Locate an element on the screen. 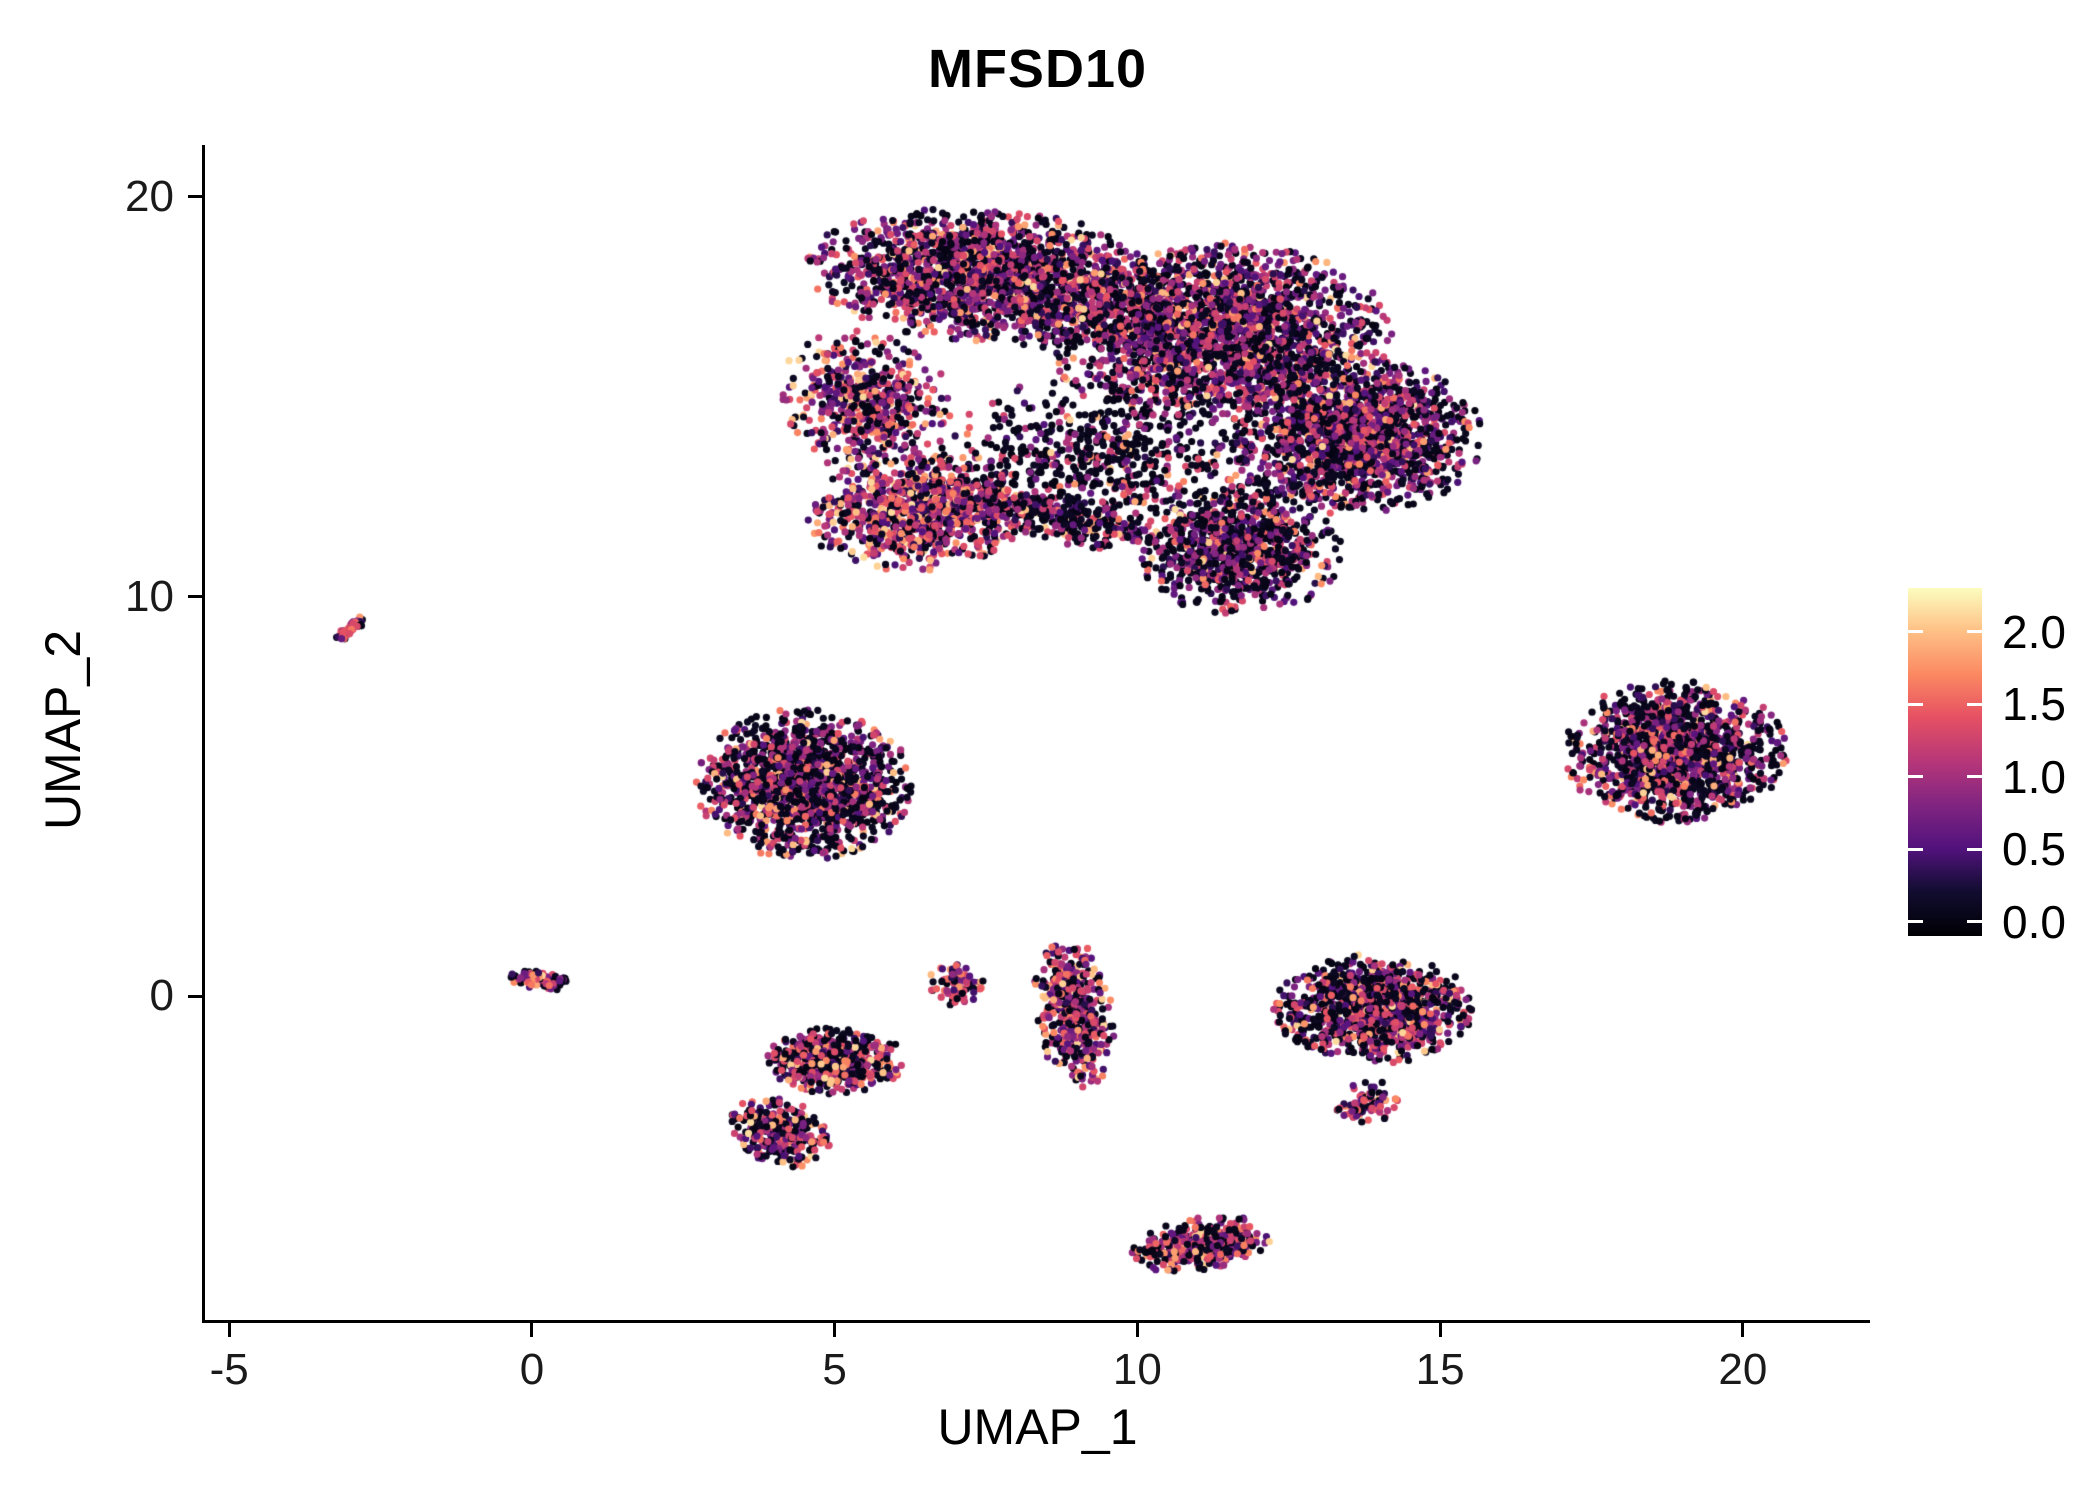  x-axis-line is located at coordinates (1036, 1321).